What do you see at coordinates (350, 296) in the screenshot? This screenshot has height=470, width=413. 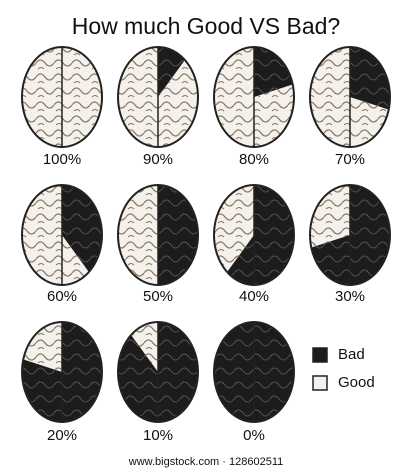 I see `value-label: 30%` at bounding box center [350, 296].